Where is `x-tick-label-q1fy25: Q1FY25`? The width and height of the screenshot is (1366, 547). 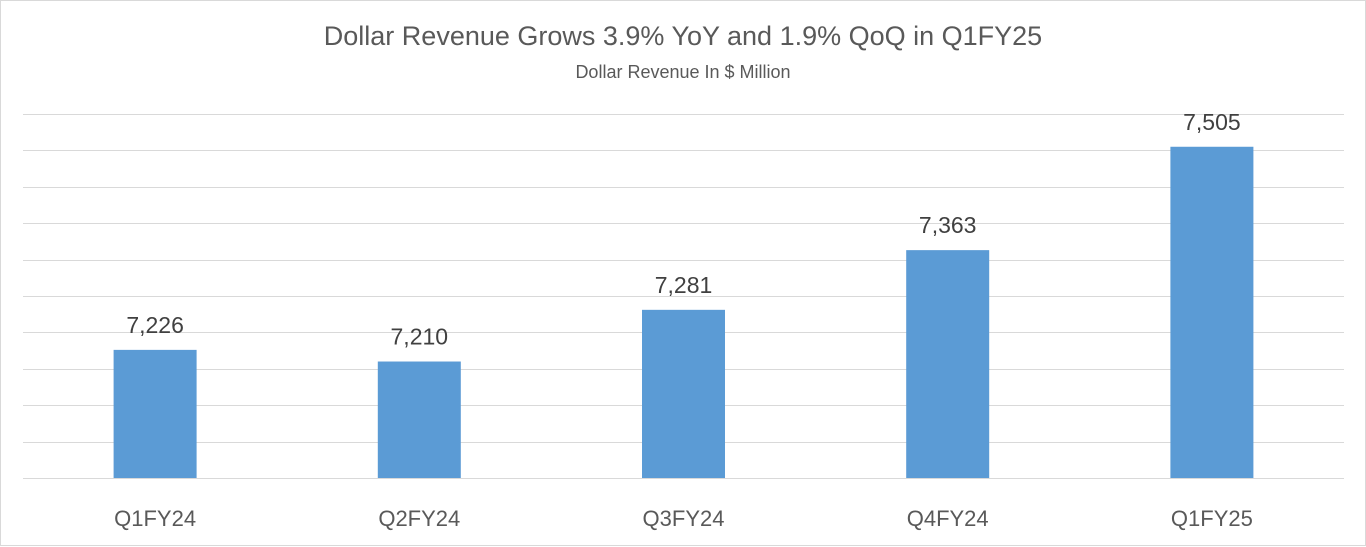 x-tick-label-q1fy25: Q1FY25 is located at coordinates (1212, 518).